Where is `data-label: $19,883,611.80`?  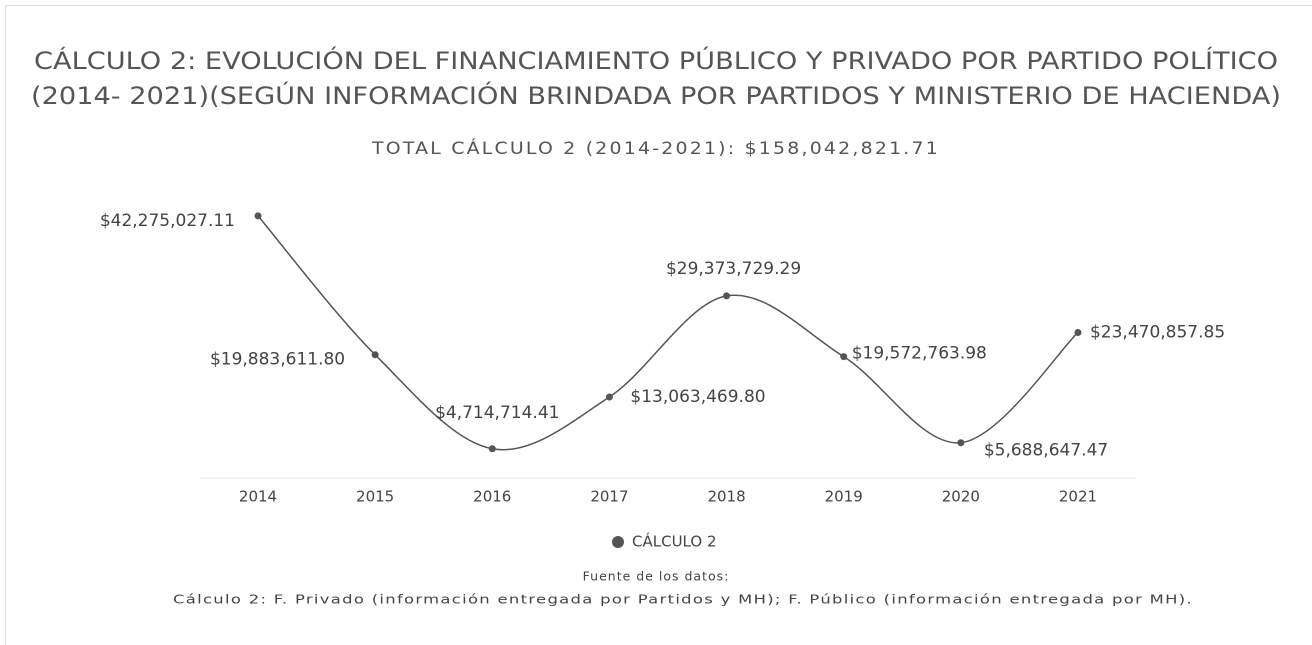 data-label: $19,883,611.80 is located at coordinates (277, 360).